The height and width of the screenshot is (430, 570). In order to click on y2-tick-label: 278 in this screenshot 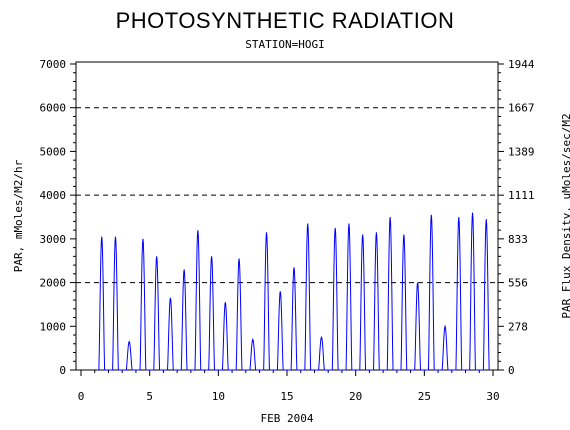, I will do `click(518, 326)`.